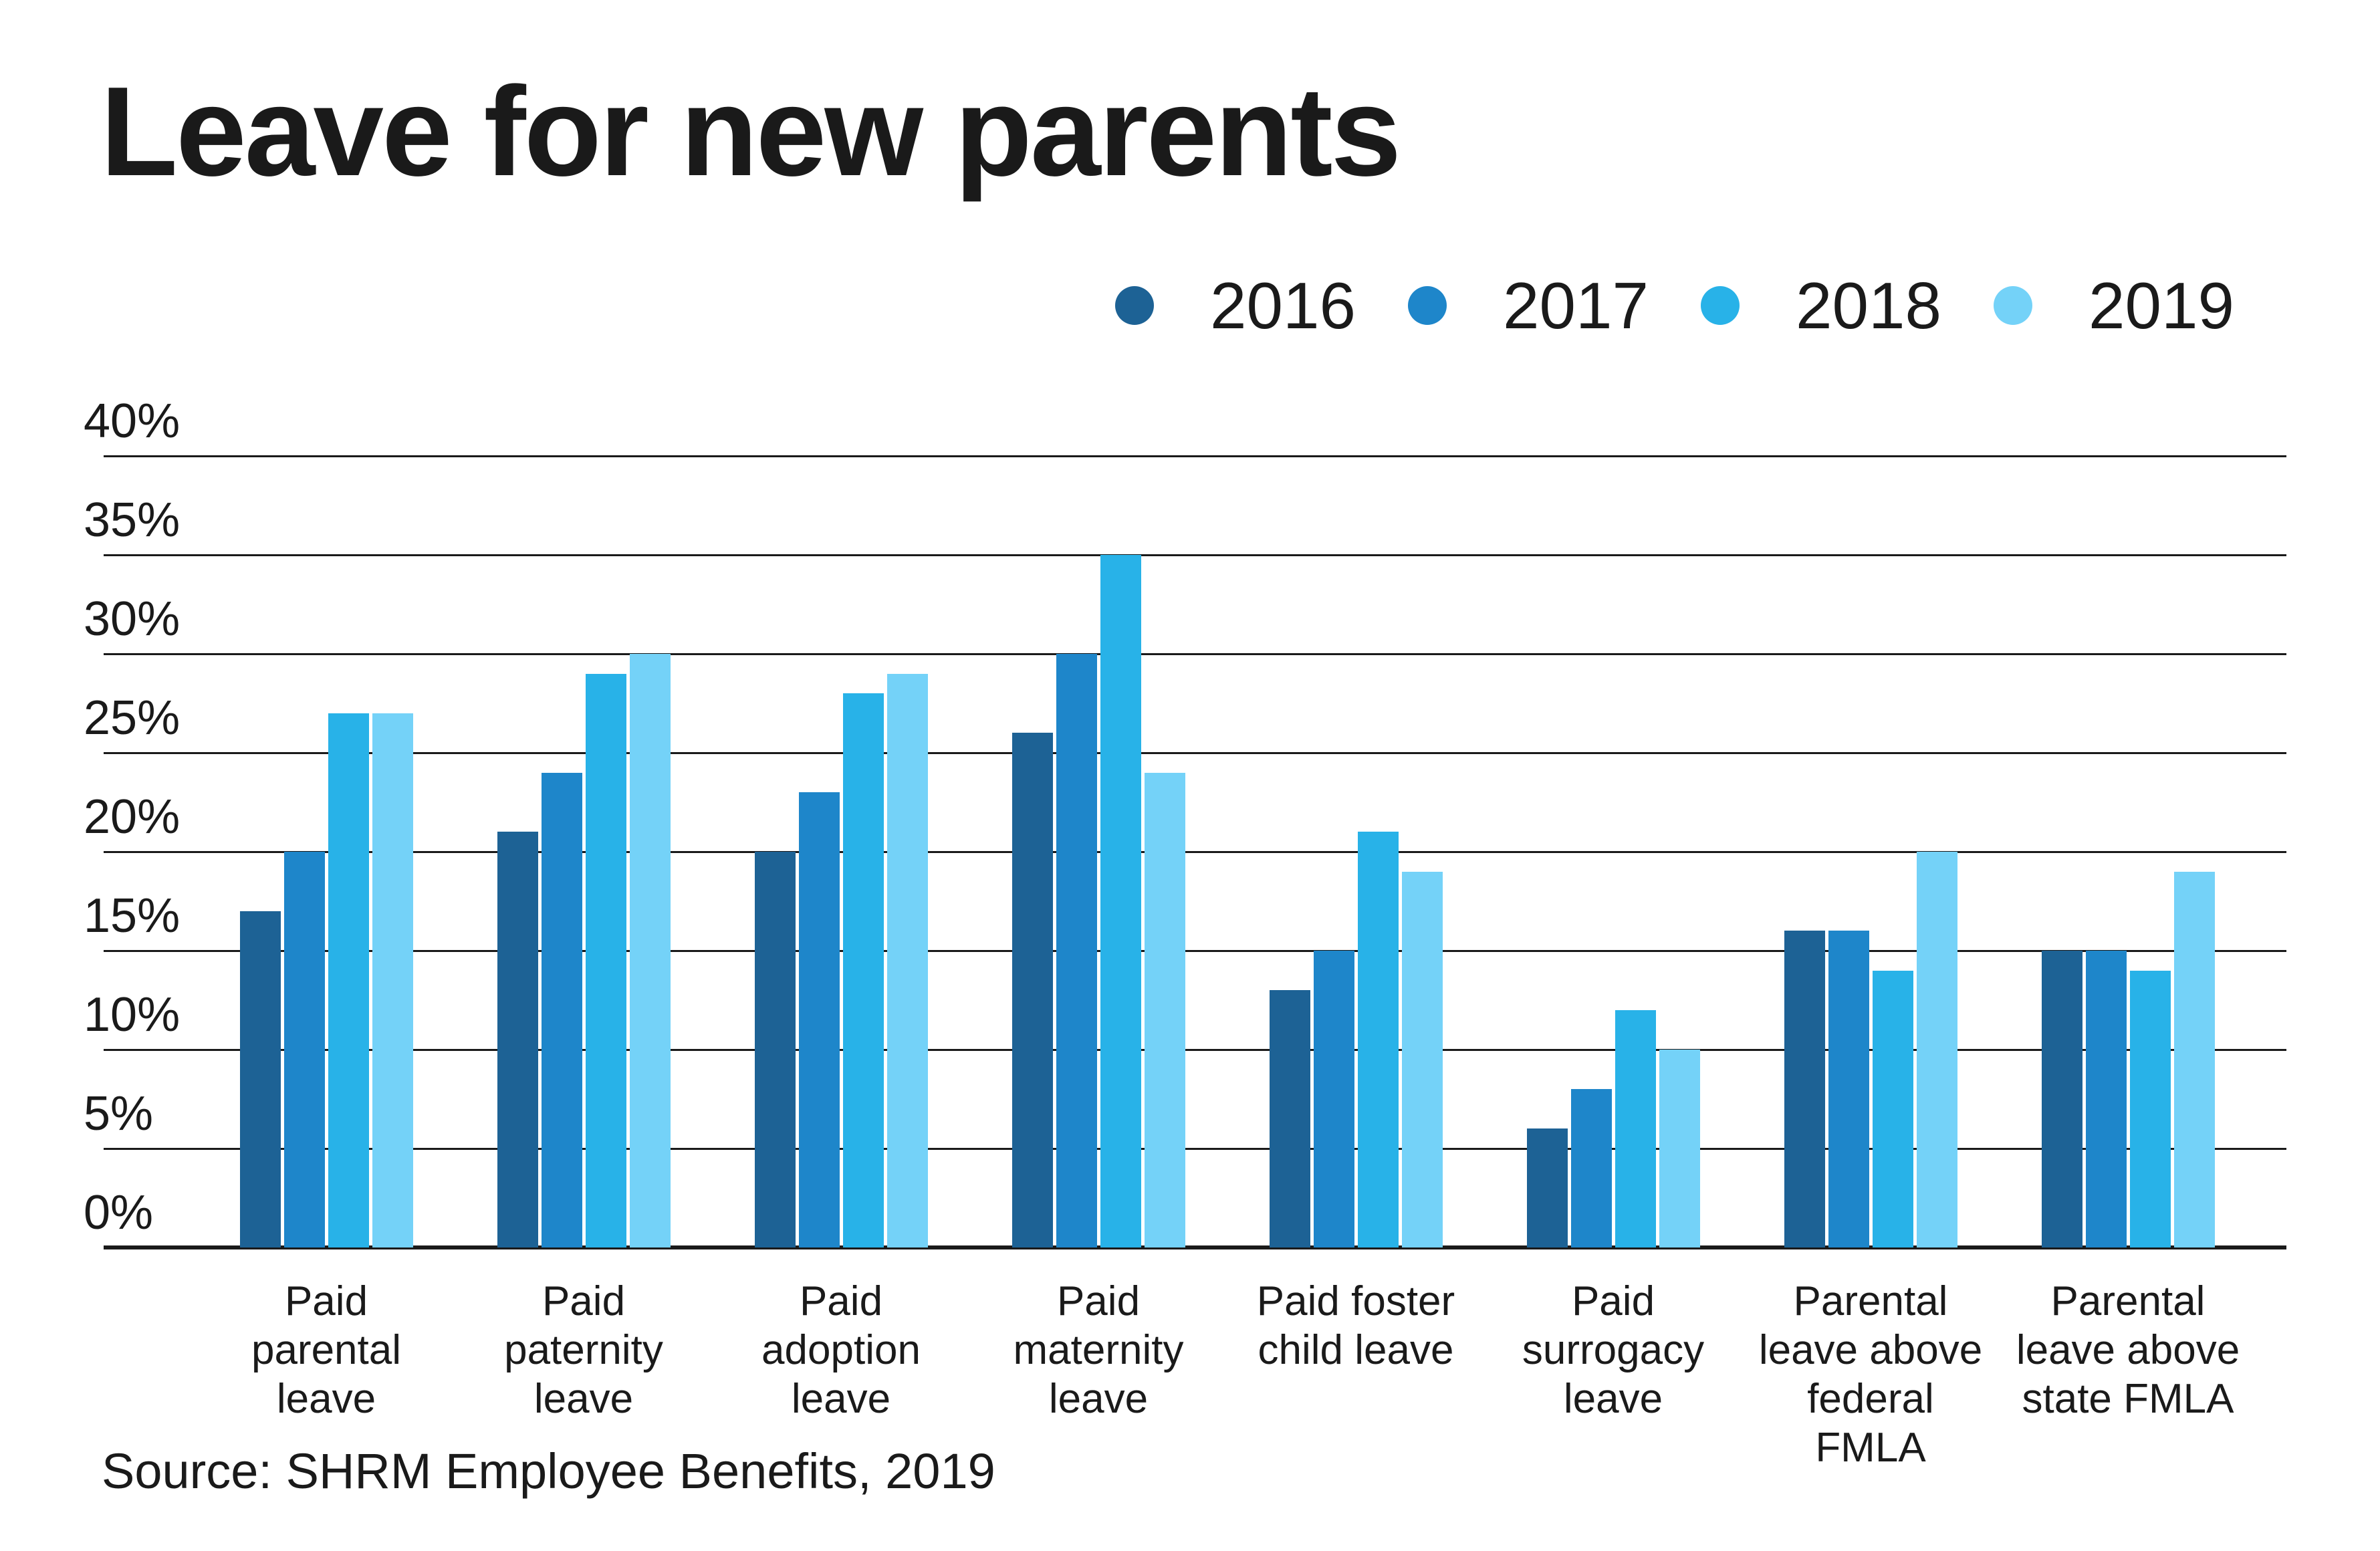 This screenshot has width=2380, height=1551. What do you see at coordinates (119, 1212) in the screenshot?
I see `y-tick-label-0: 0%` at bounding box center [119, 1212].